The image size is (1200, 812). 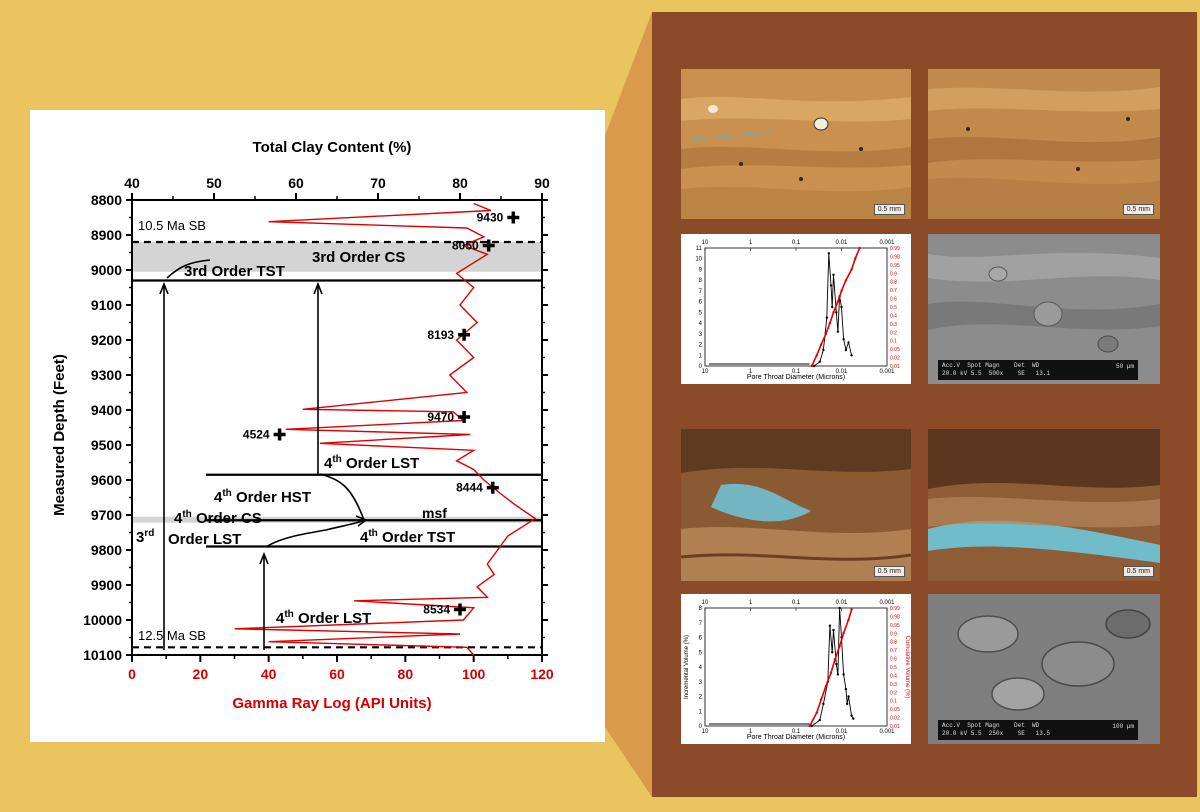 I want to click on clay-point-label: 9430, so click(x=490, y=218).